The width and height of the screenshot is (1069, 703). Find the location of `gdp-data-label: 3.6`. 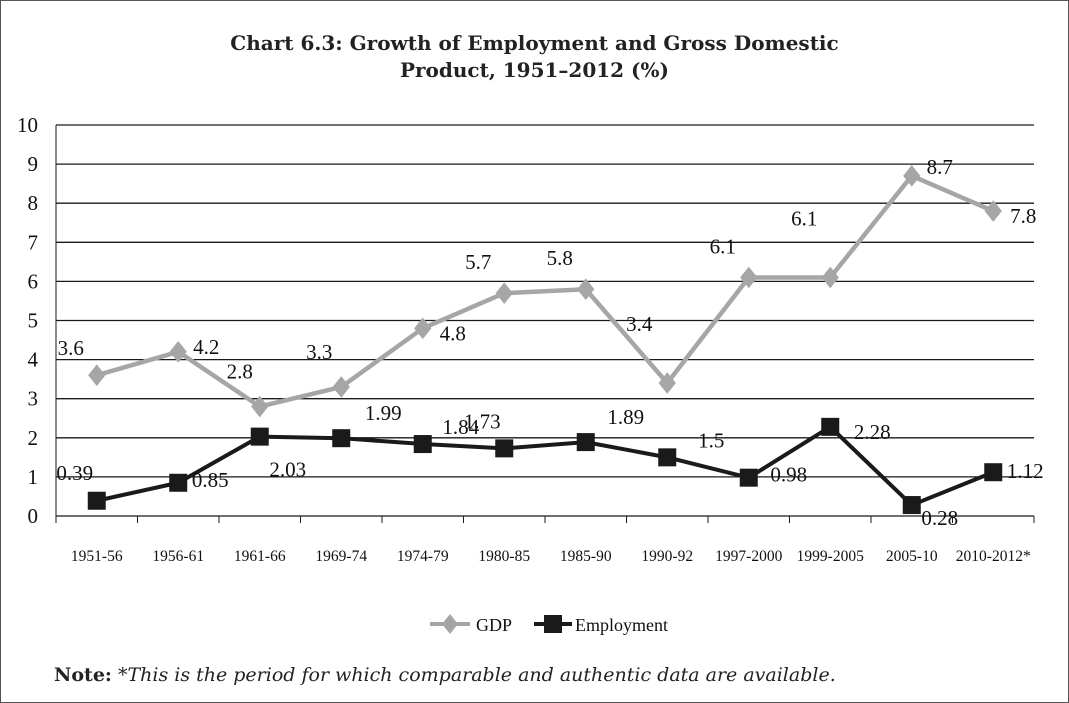

gdp-data-label: 3.6 is located at coordinates (71, 348).